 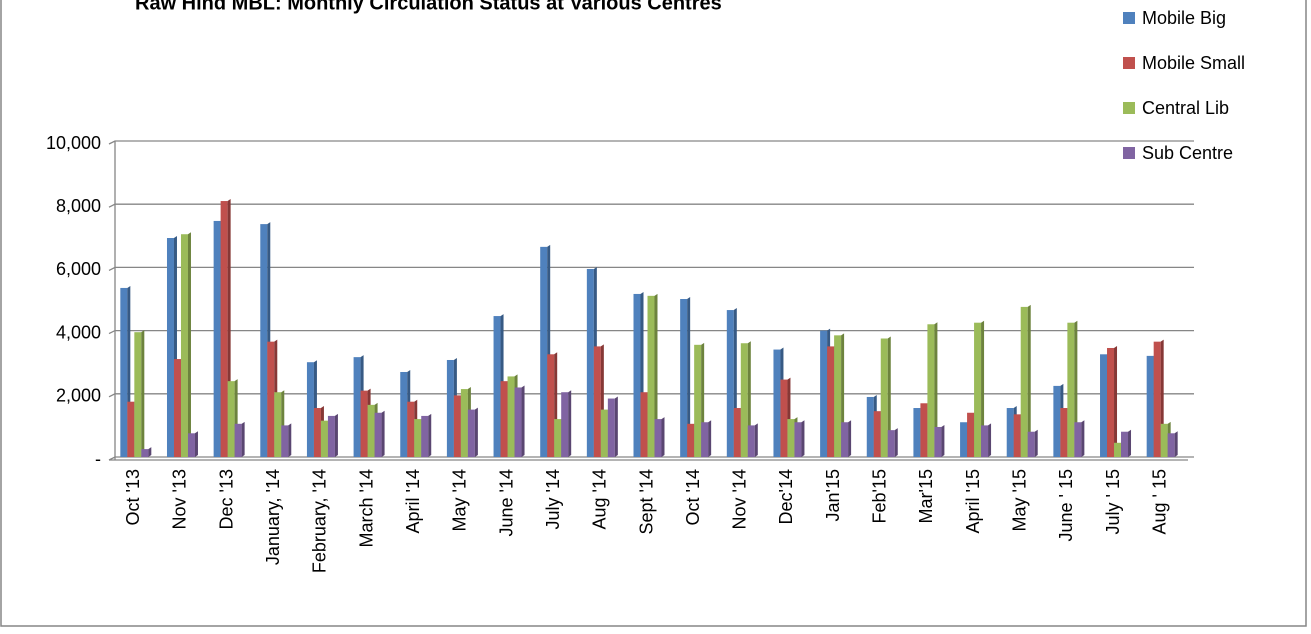 I want to click on x-tick-label: Aug ' 15, so click(x=1159, y=502).